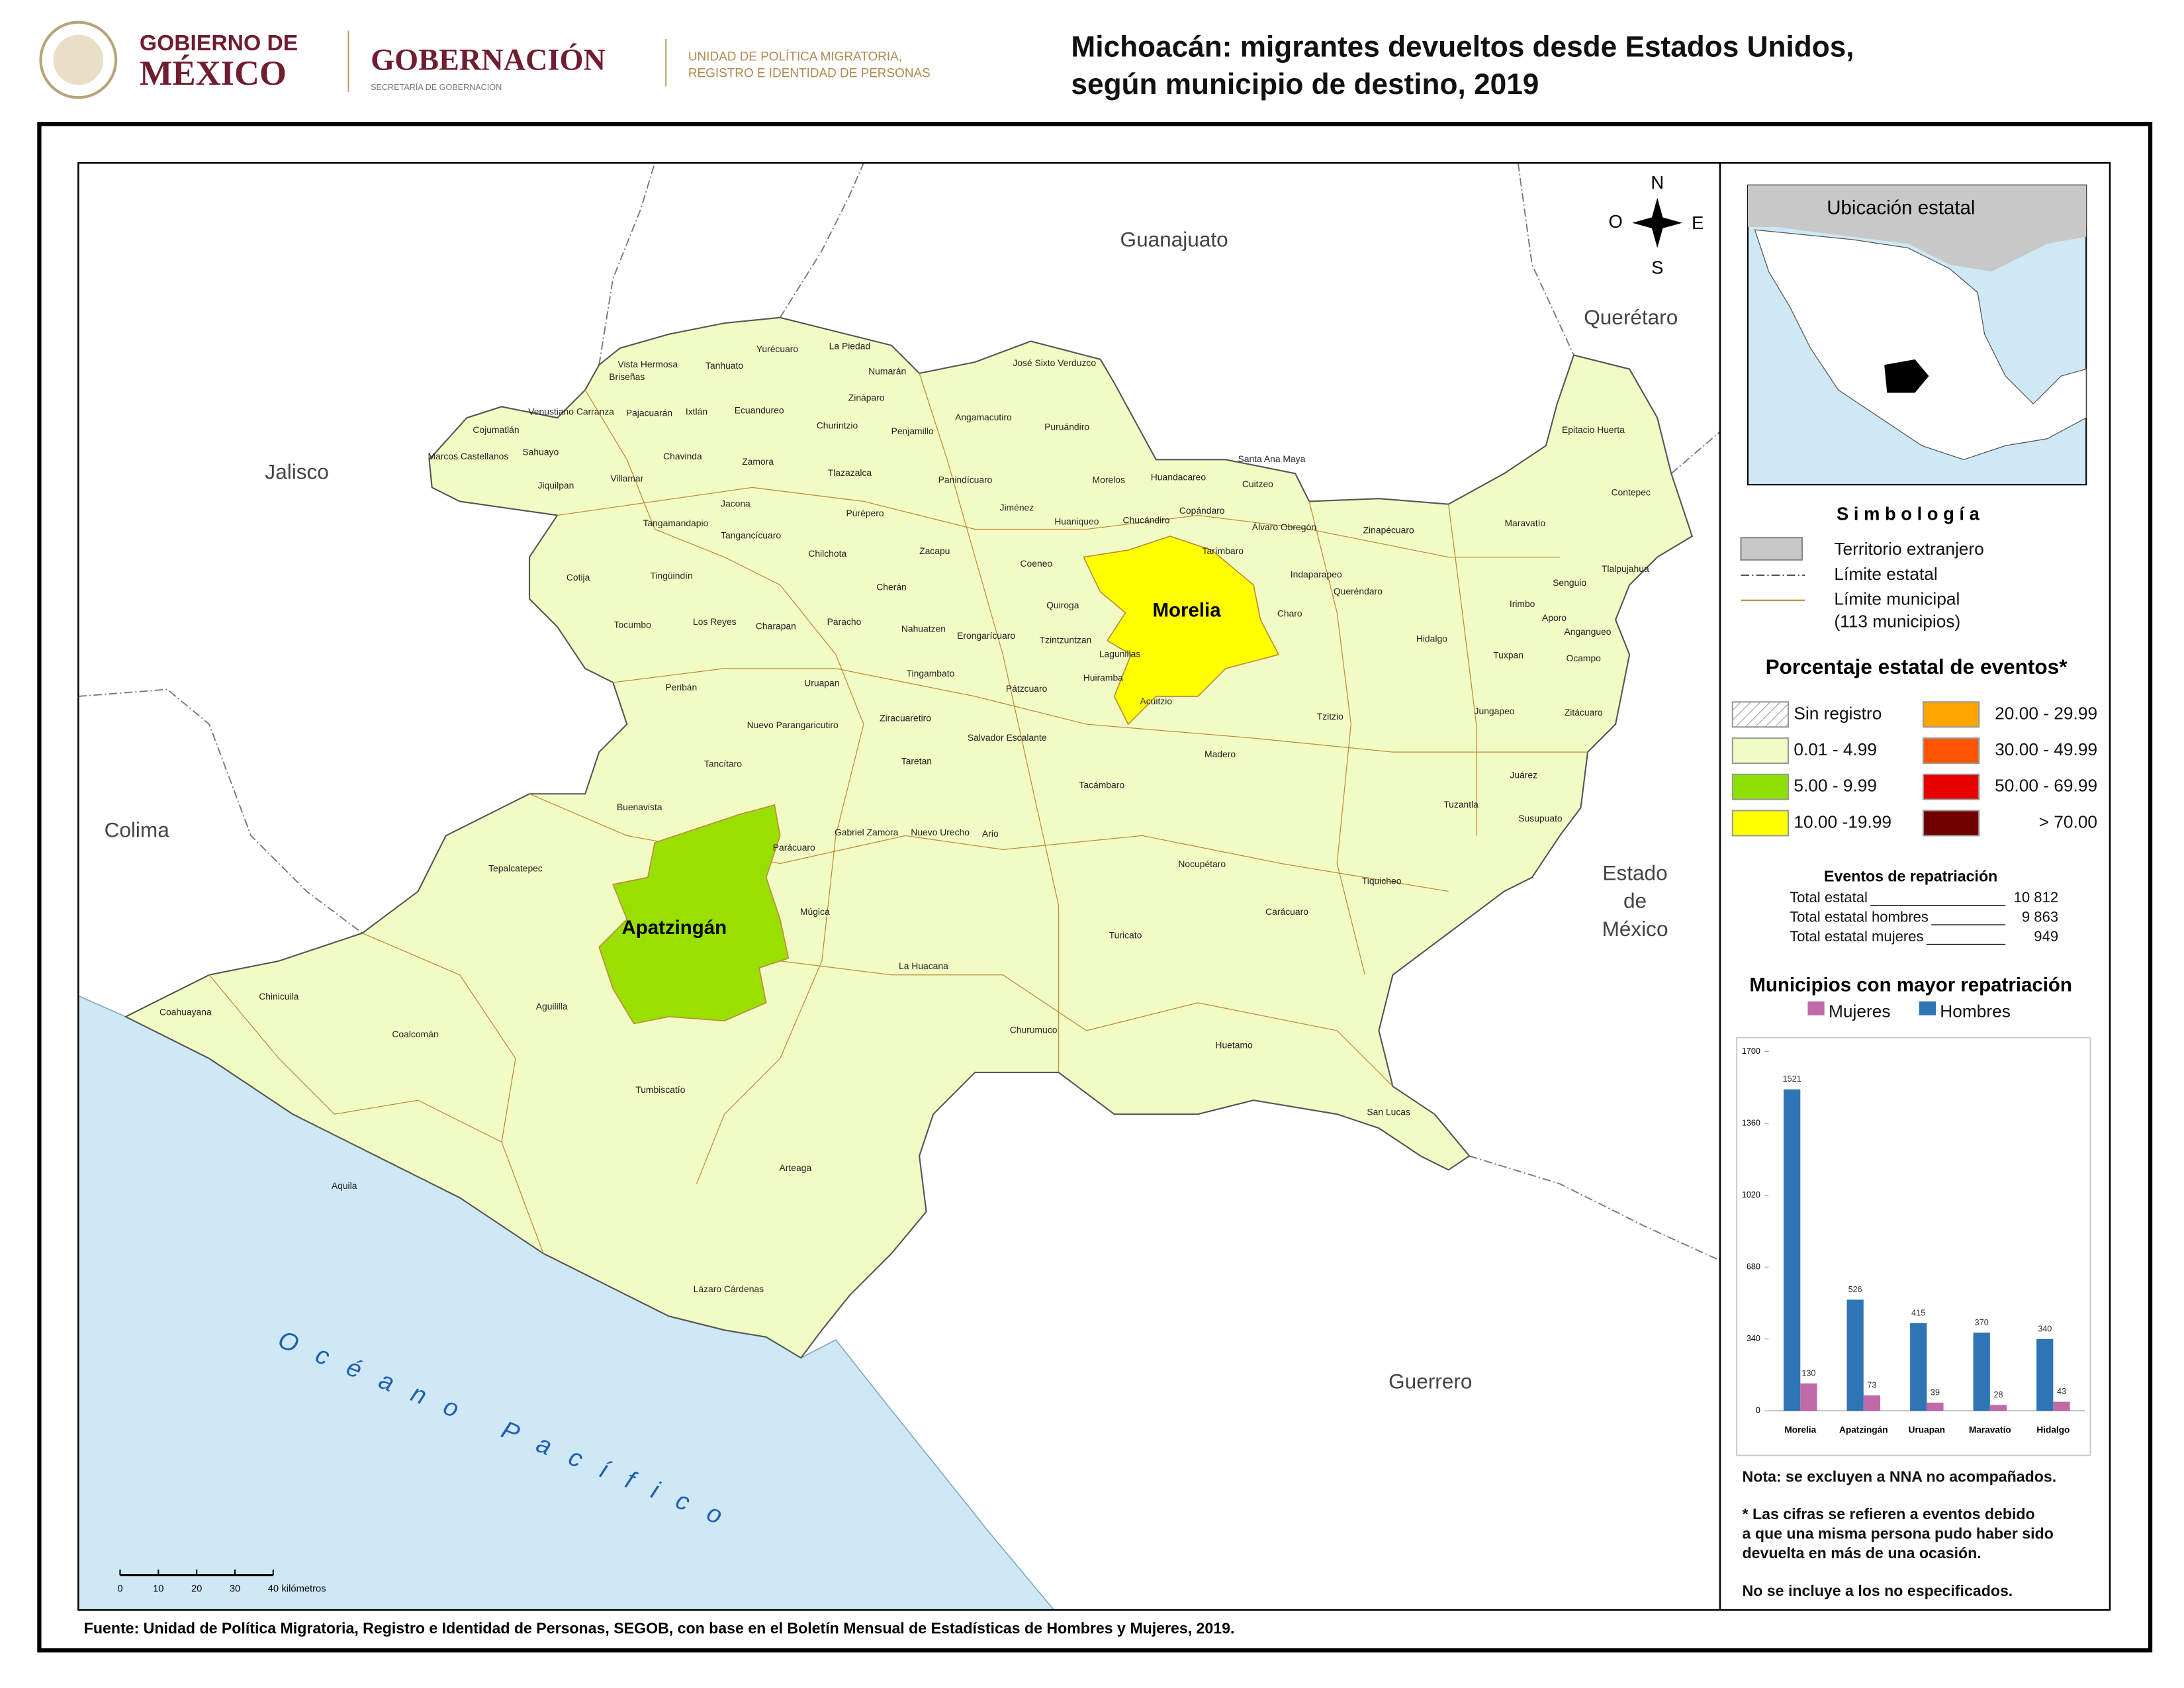  What do you see at coordinates (892, 587) in the screenshot?
I see `municipality-label: Cherán` at bounding box center [892, 587].